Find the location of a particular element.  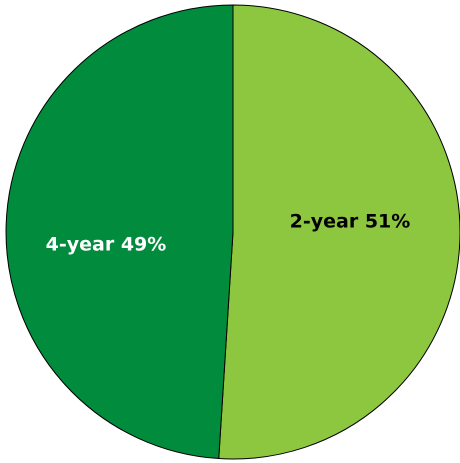

pie-label-4-year: 4-year 49% is located at coordinates (106, 245).